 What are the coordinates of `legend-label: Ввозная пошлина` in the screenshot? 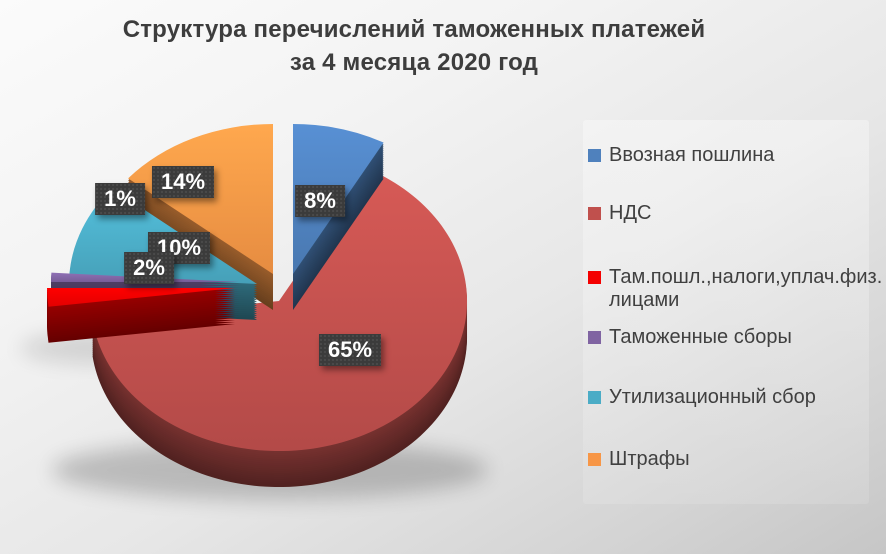 It's located at (692, 155).